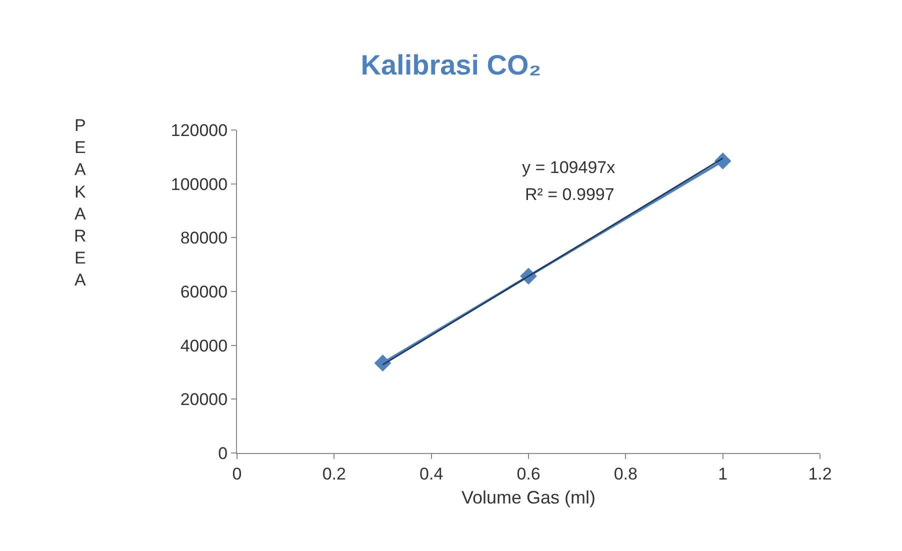 The image size is (902, 551). I want to click on y-tick-label: 60000, so click(204, 292).